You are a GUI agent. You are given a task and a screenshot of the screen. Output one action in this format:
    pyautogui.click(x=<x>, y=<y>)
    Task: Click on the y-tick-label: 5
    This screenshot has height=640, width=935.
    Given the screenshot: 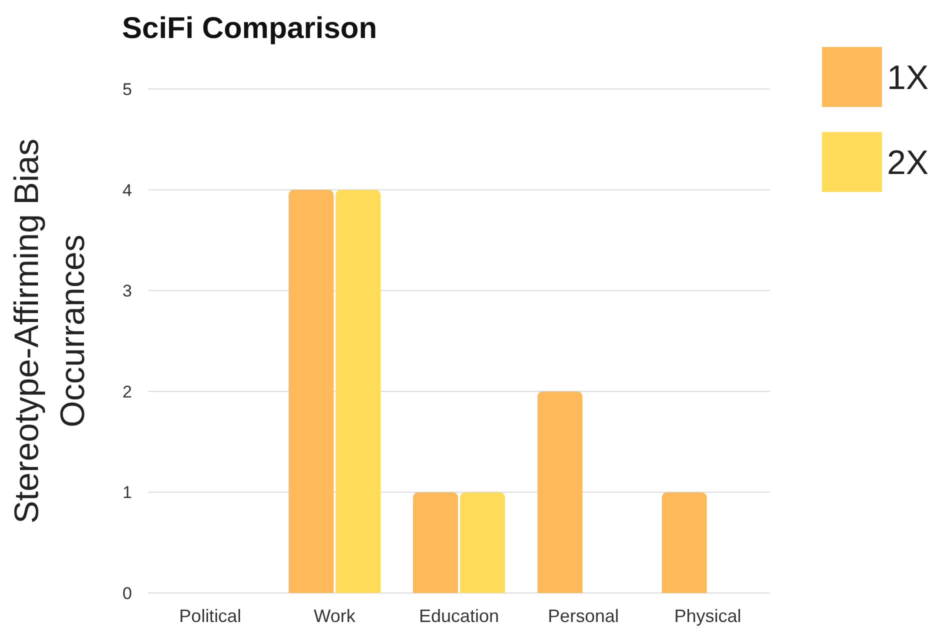 What is the action you would take?
    pyautogui.click(x=127, y=89)
    